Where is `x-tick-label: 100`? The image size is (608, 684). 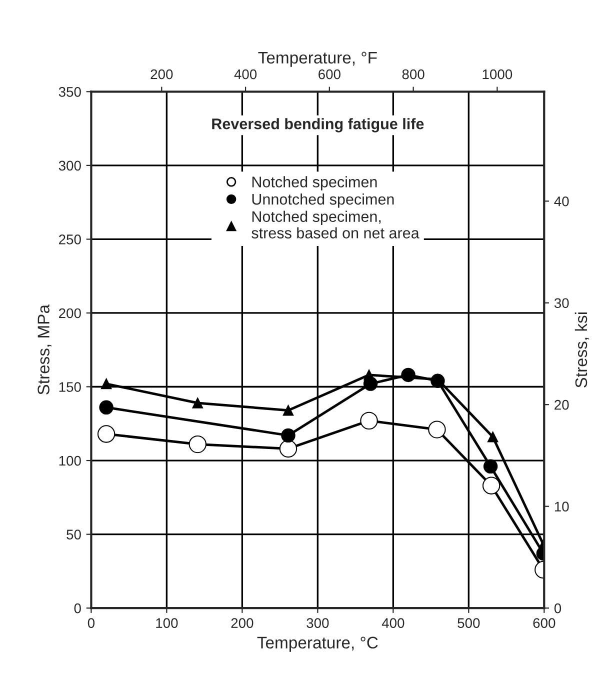 x-tick-label: 100 is located at coordinates (167, 623).